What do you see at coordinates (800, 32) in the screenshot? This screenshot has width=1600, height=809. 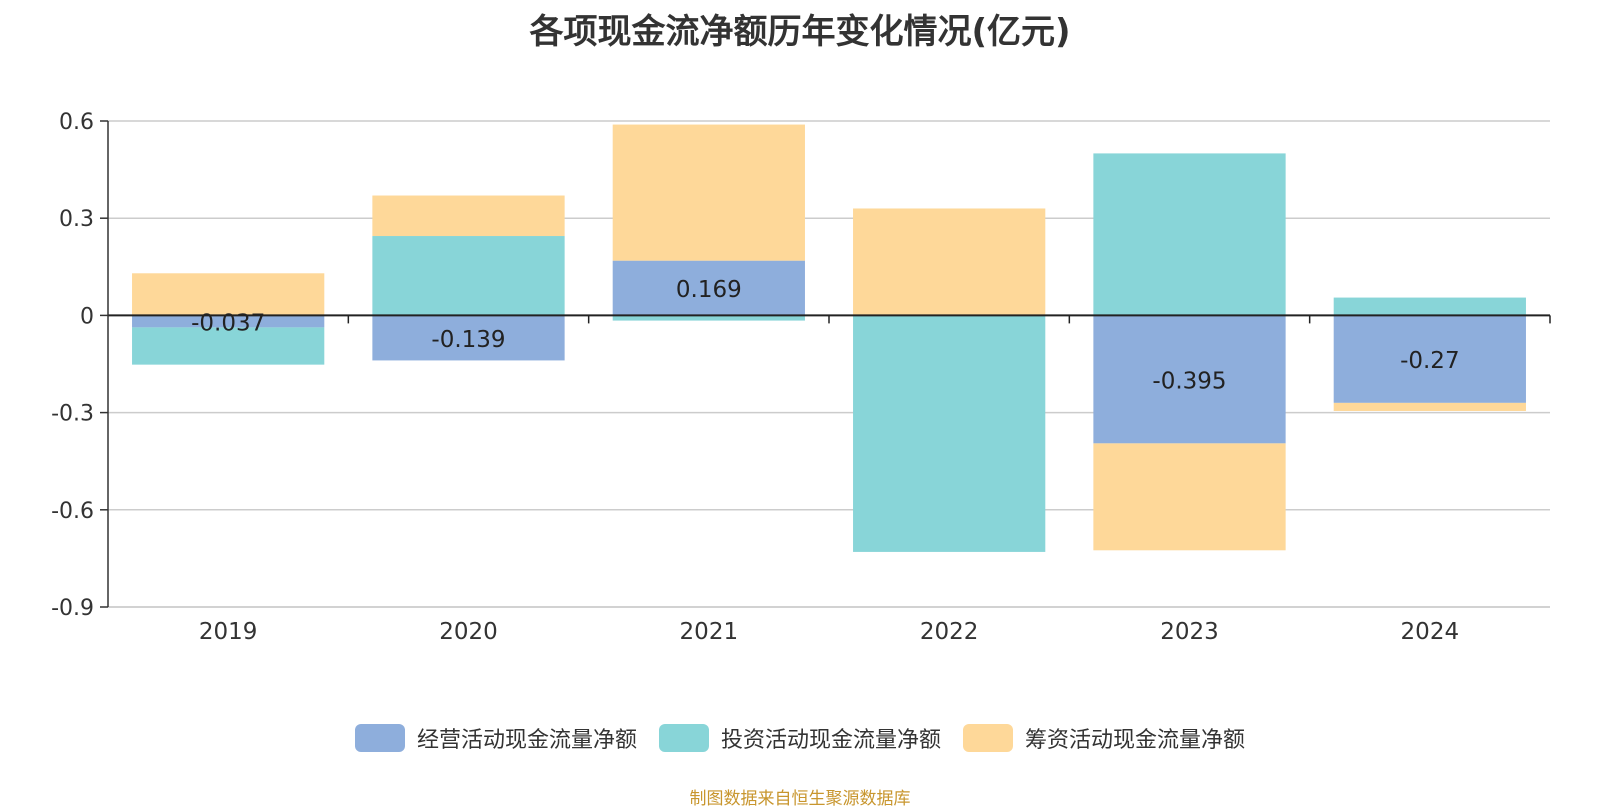 I see `chart-title: 各项现金流净额历年变化情况(亿元)` at bounding box center [800, 32].